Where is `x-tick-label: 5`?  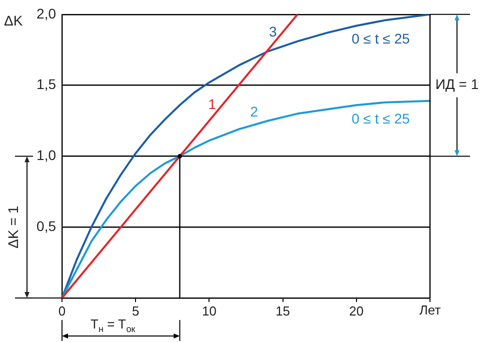 x-tick-label: 5 is located at coordinates (136, 310).